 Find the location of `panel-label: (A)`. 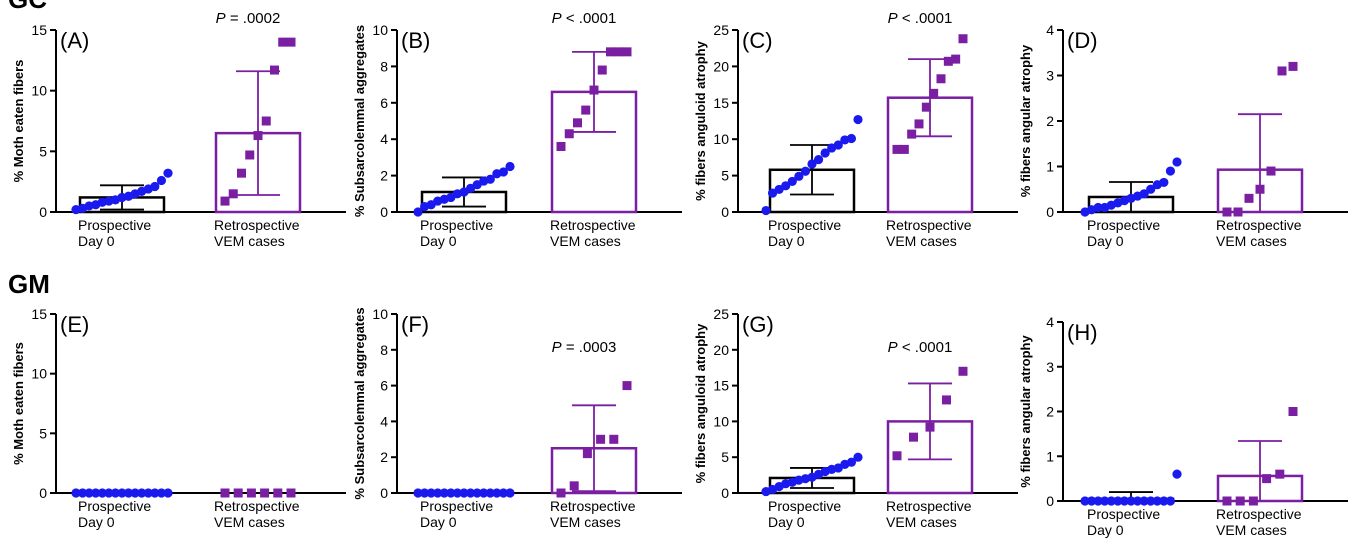

panel-label: (A) is located at coordinates (74, 40).